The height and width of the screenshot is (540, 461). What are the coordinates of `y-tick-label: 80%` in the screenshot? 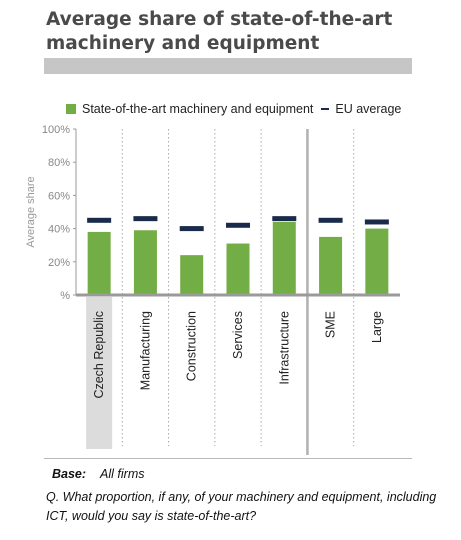 It's located at (59, 163).